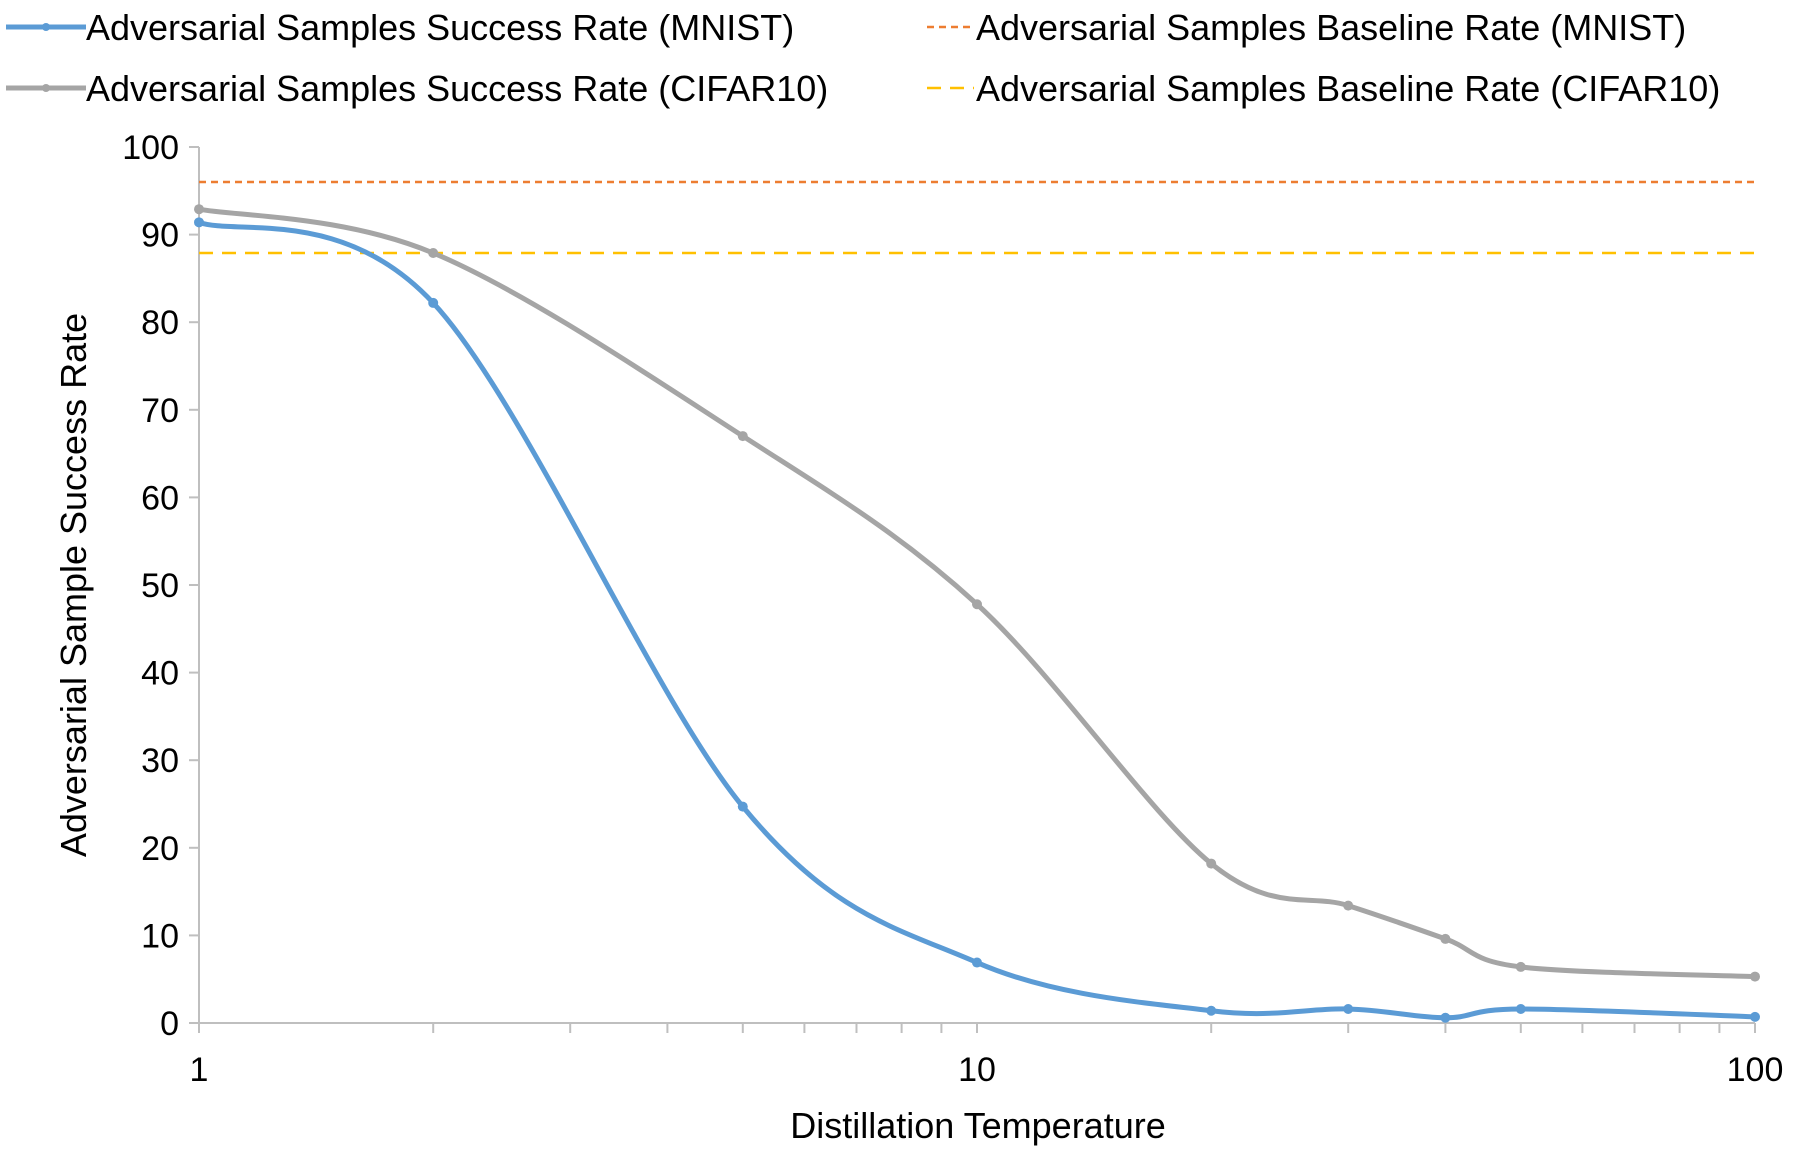 This screenshot has width=1820, height=1154. I want to click on y-tick-labels: 0 10 20 30 40 50 60 70 80 90 100, so click(150, 586).